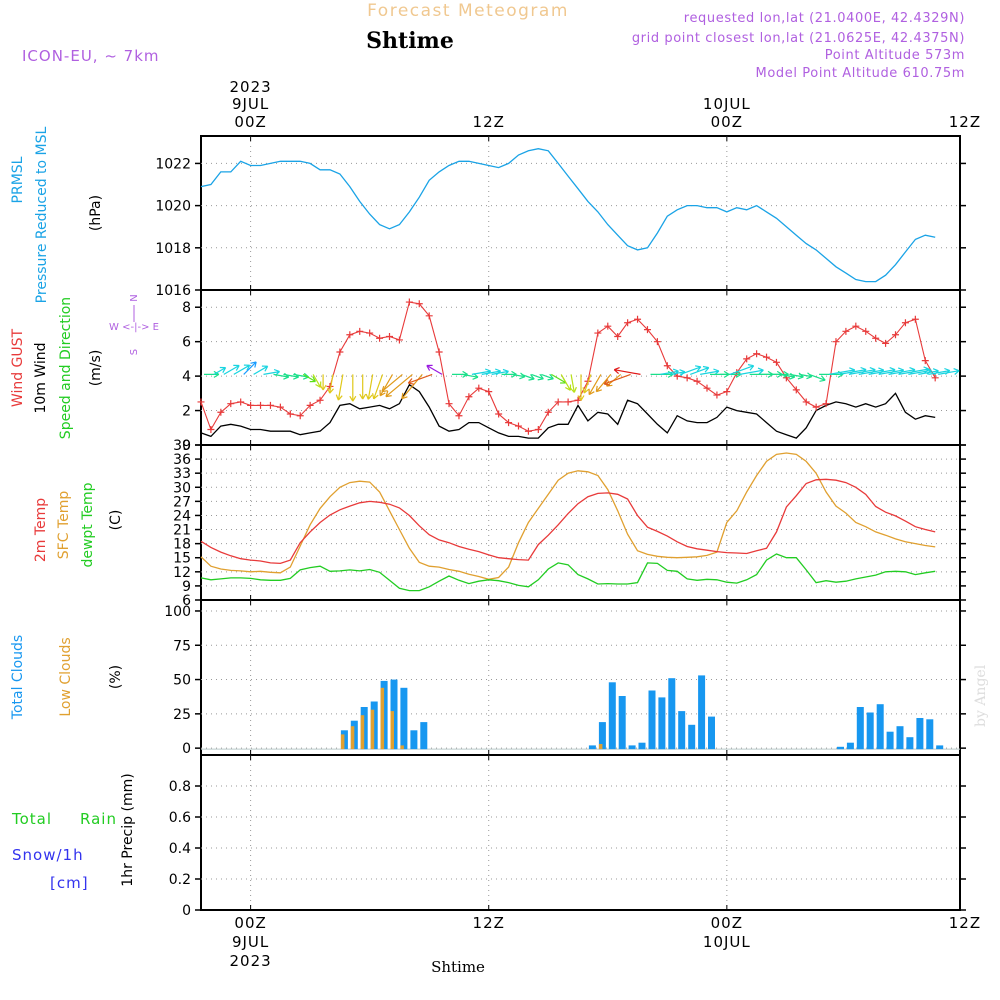 This screenshot has width=1000, height=1000. I want to click on clouds-frame, so click(580, 677).